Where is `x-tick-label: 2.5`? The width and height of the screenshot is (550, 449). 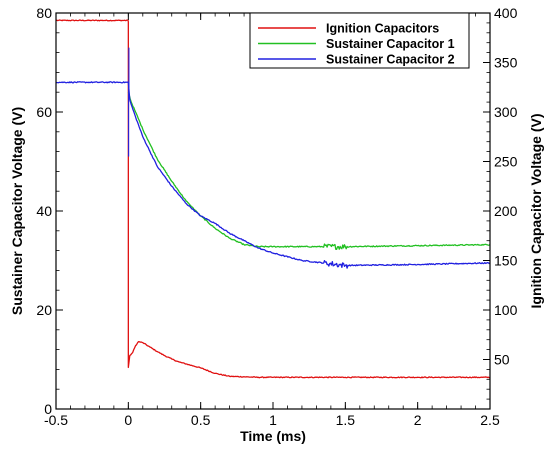 x-tick-label: 2.5 is located at coordinates (490, 420).